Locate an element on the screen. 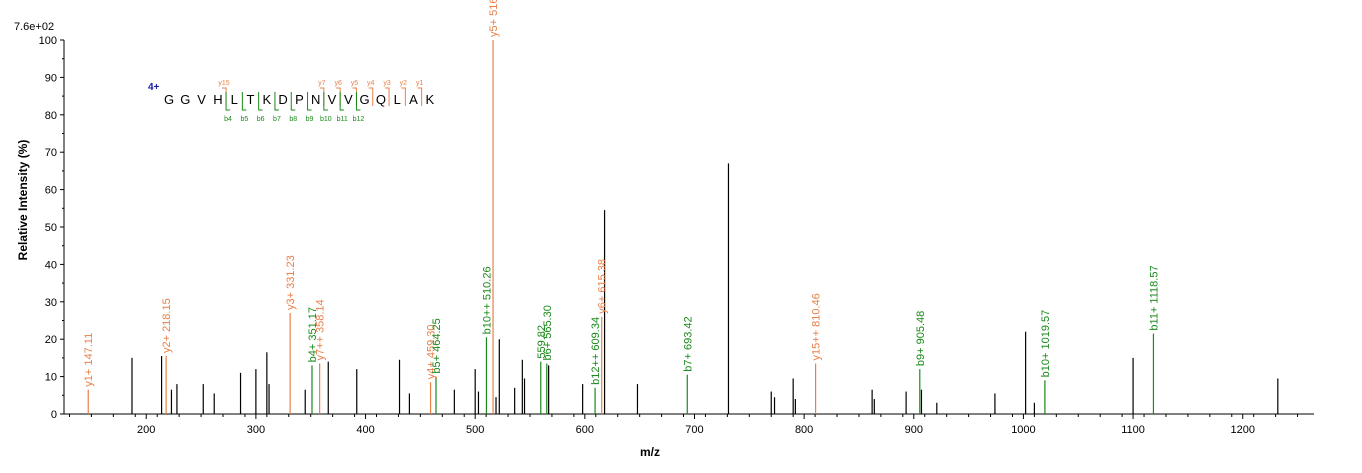 The height and width of the screenshot is (473, 1362). y-ion-label: y7 is located at coordinates (322, 83).